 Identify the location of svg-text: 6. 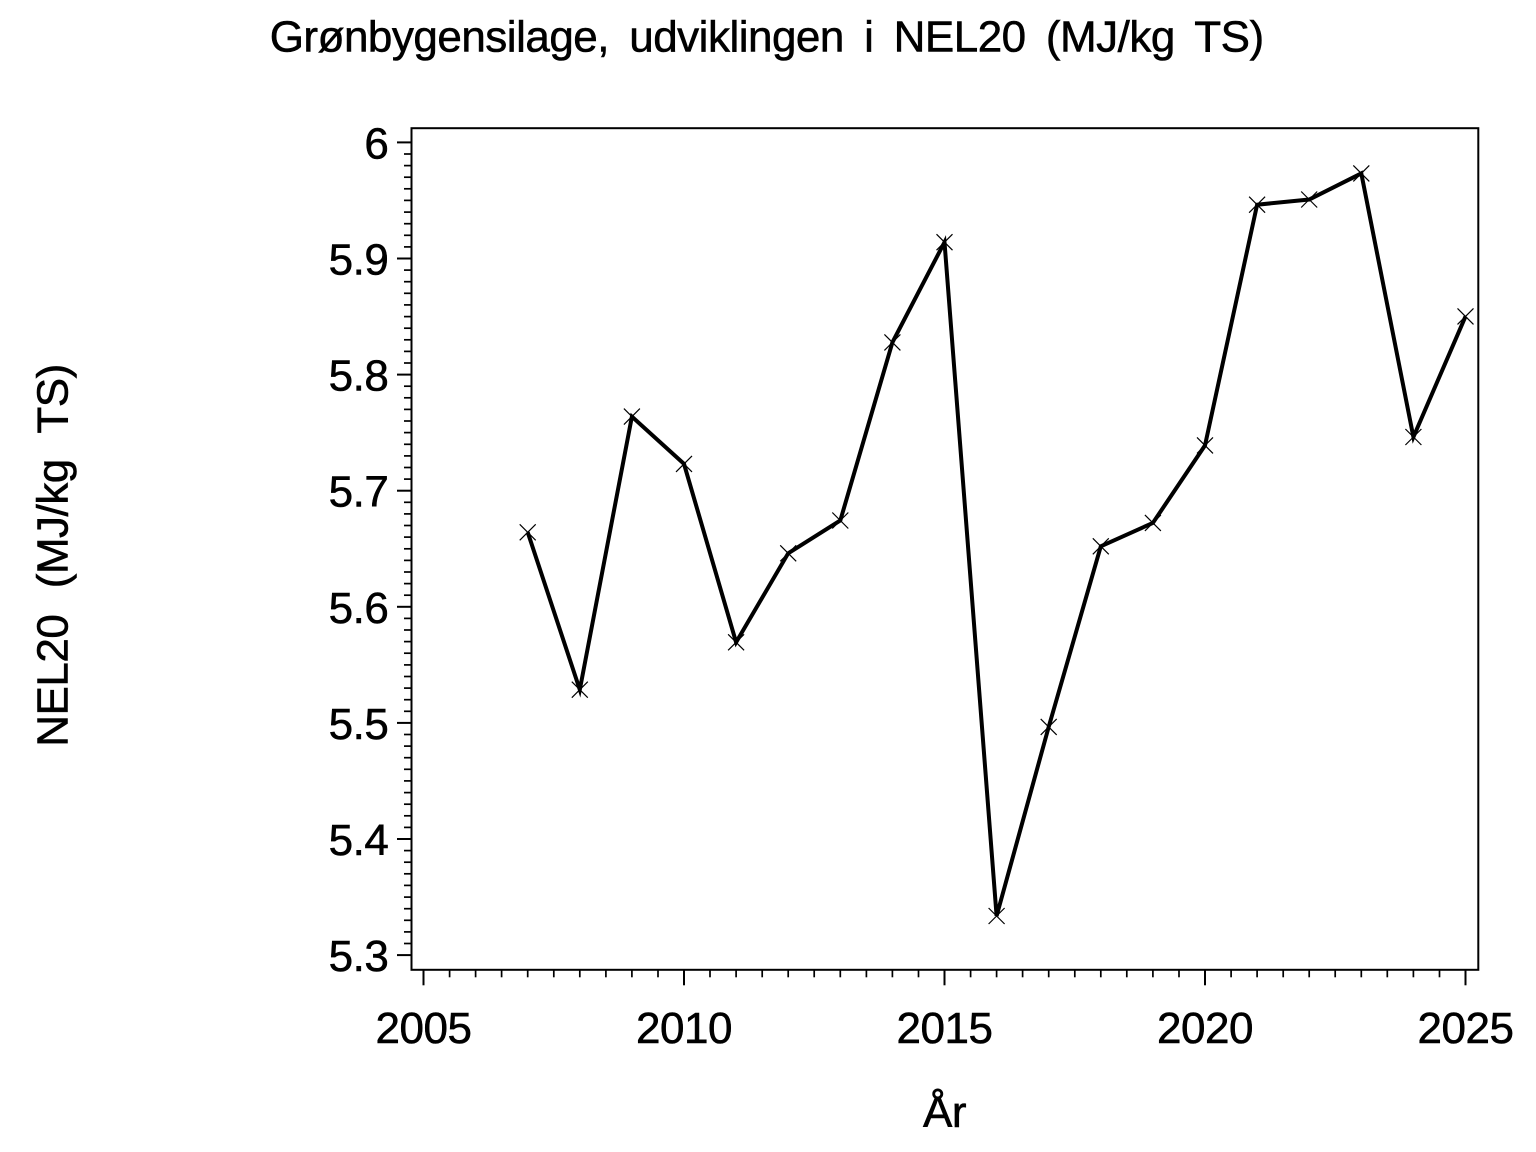
(376, 143).